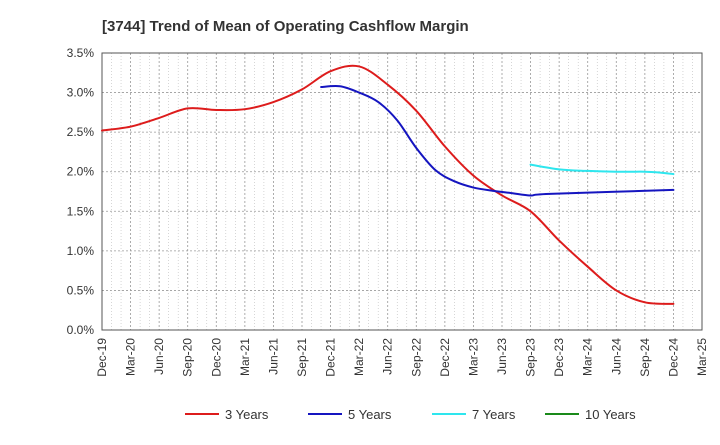 The height and width of the screenshot is (445, 720). I want to click on x-tick-label: Dec-24, so click(673, 357).